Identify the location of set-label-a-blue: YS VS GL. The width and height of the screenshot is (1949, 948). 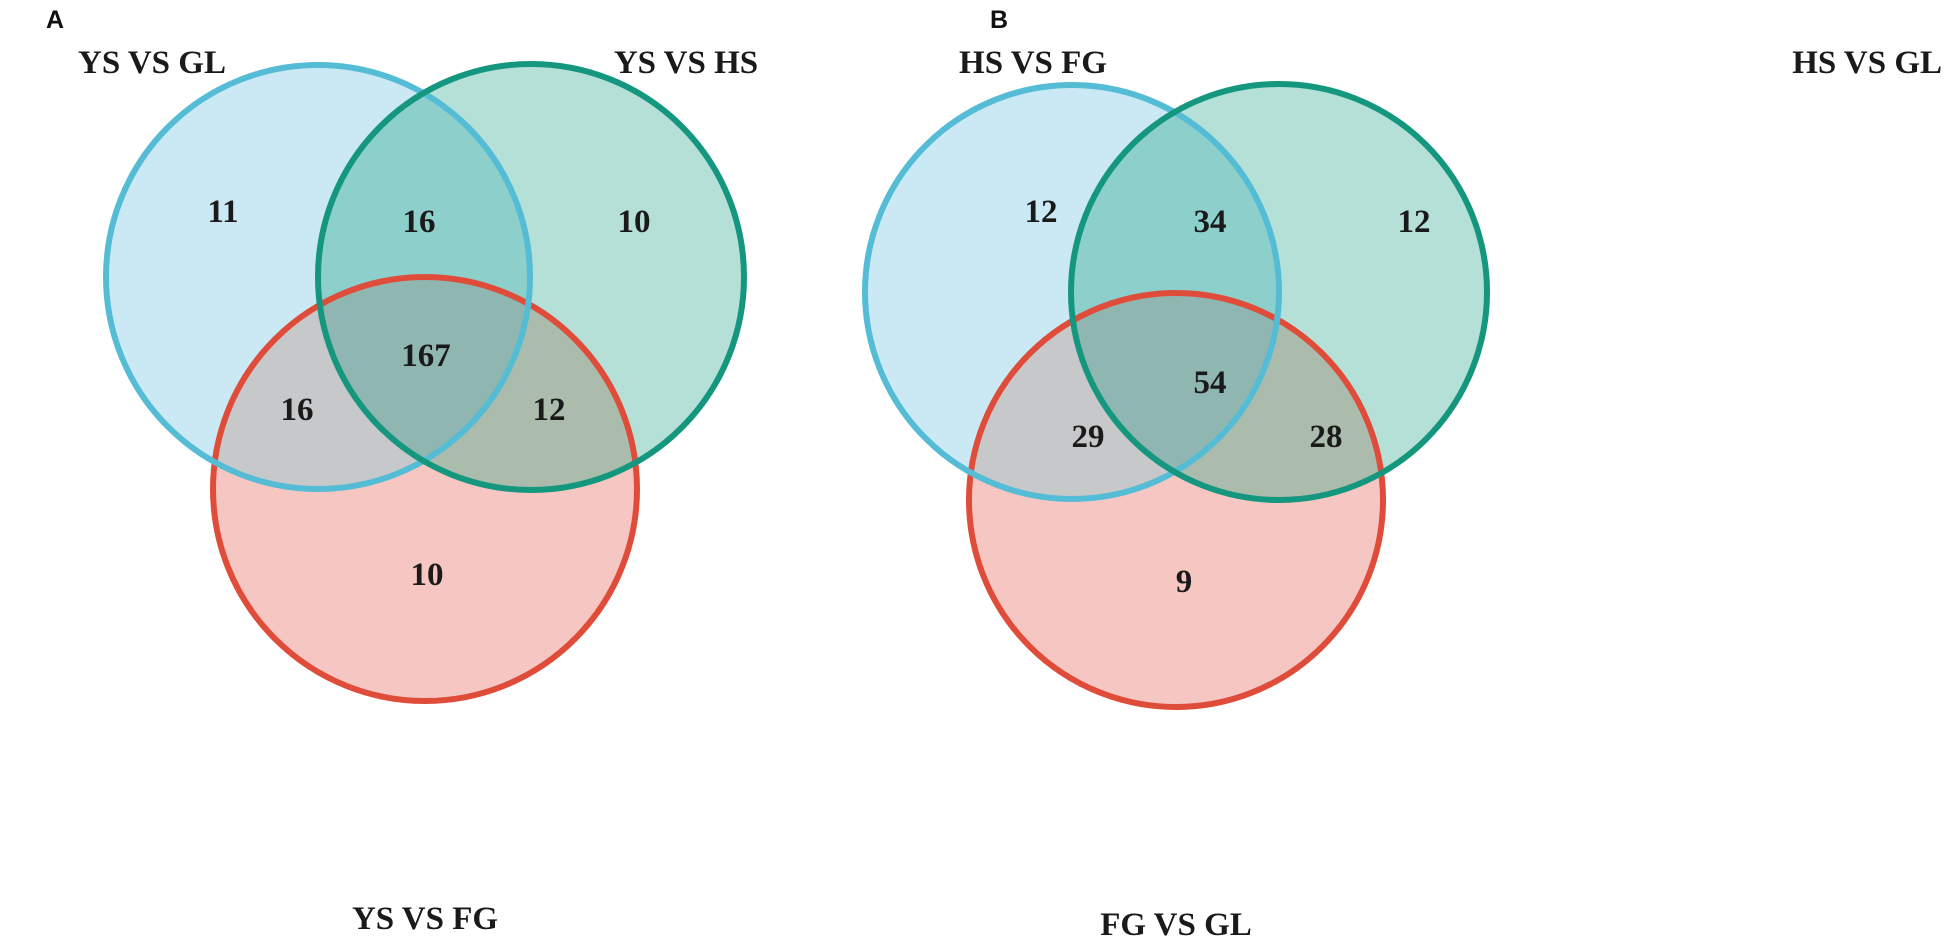
(152, 63).